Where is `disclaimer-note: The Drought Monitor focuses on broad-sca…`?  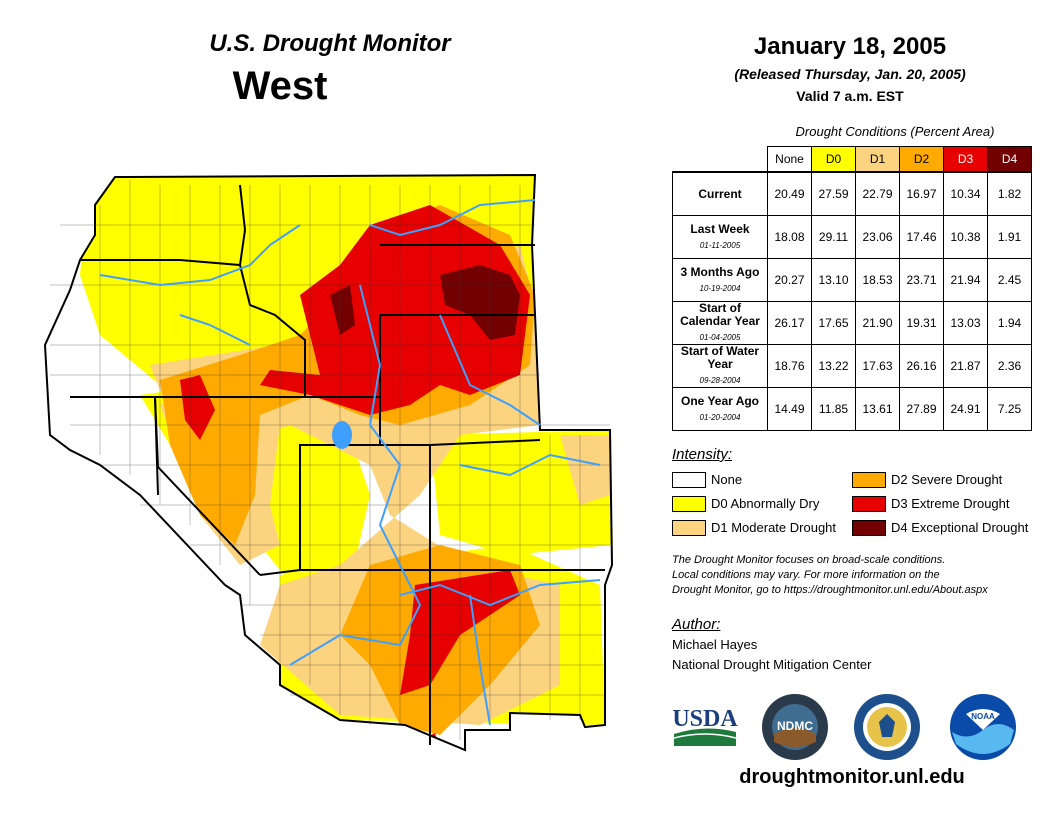
disclaimer-note: The Drought Monitor focuses on broad-sca… is located at coordinates (857, 575).